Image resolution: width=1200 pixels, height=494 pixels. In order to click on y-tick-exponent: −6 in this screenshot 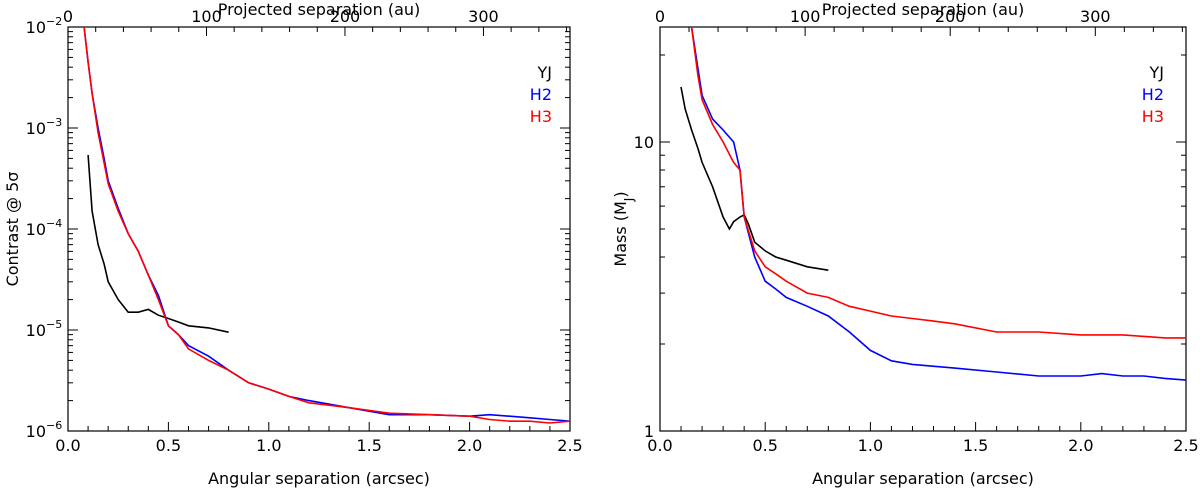, I will do `click(54, 425)`.